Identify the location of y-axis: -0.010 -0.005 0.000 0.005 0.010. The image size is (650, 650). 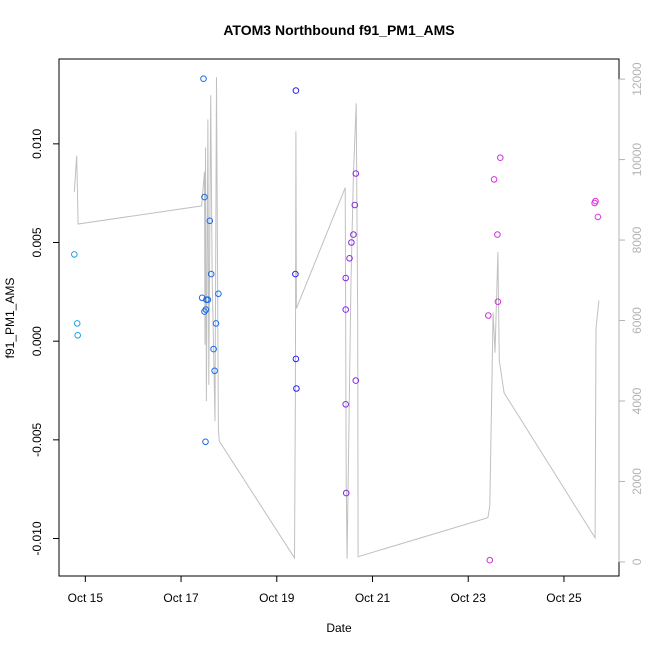
(45, 342).